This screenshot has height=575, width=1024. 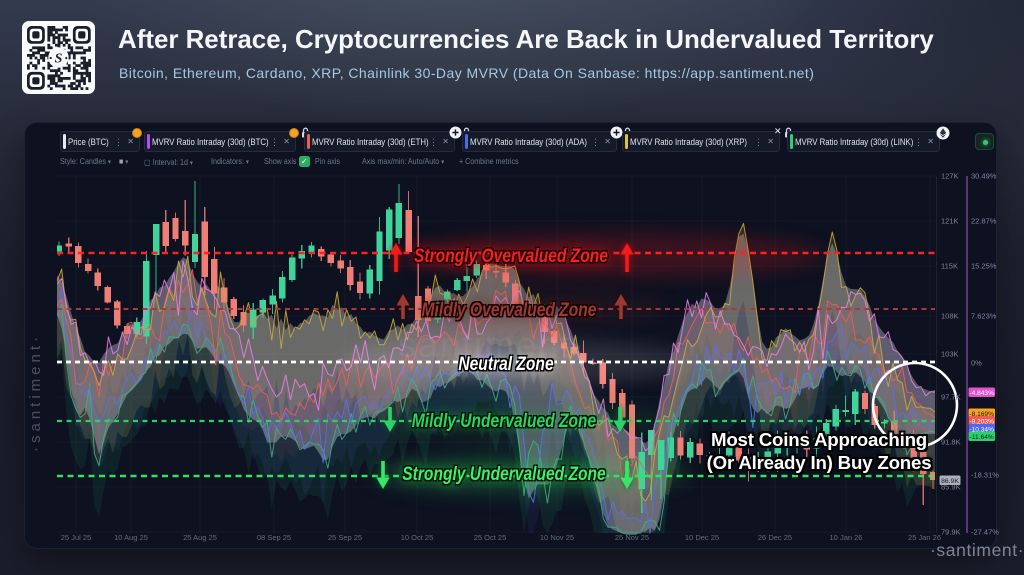 What do you see at coordinates (775, 537) in the screenshot?
I see `svg-text: 26 Dec 25` at bounding box center [775, 537].